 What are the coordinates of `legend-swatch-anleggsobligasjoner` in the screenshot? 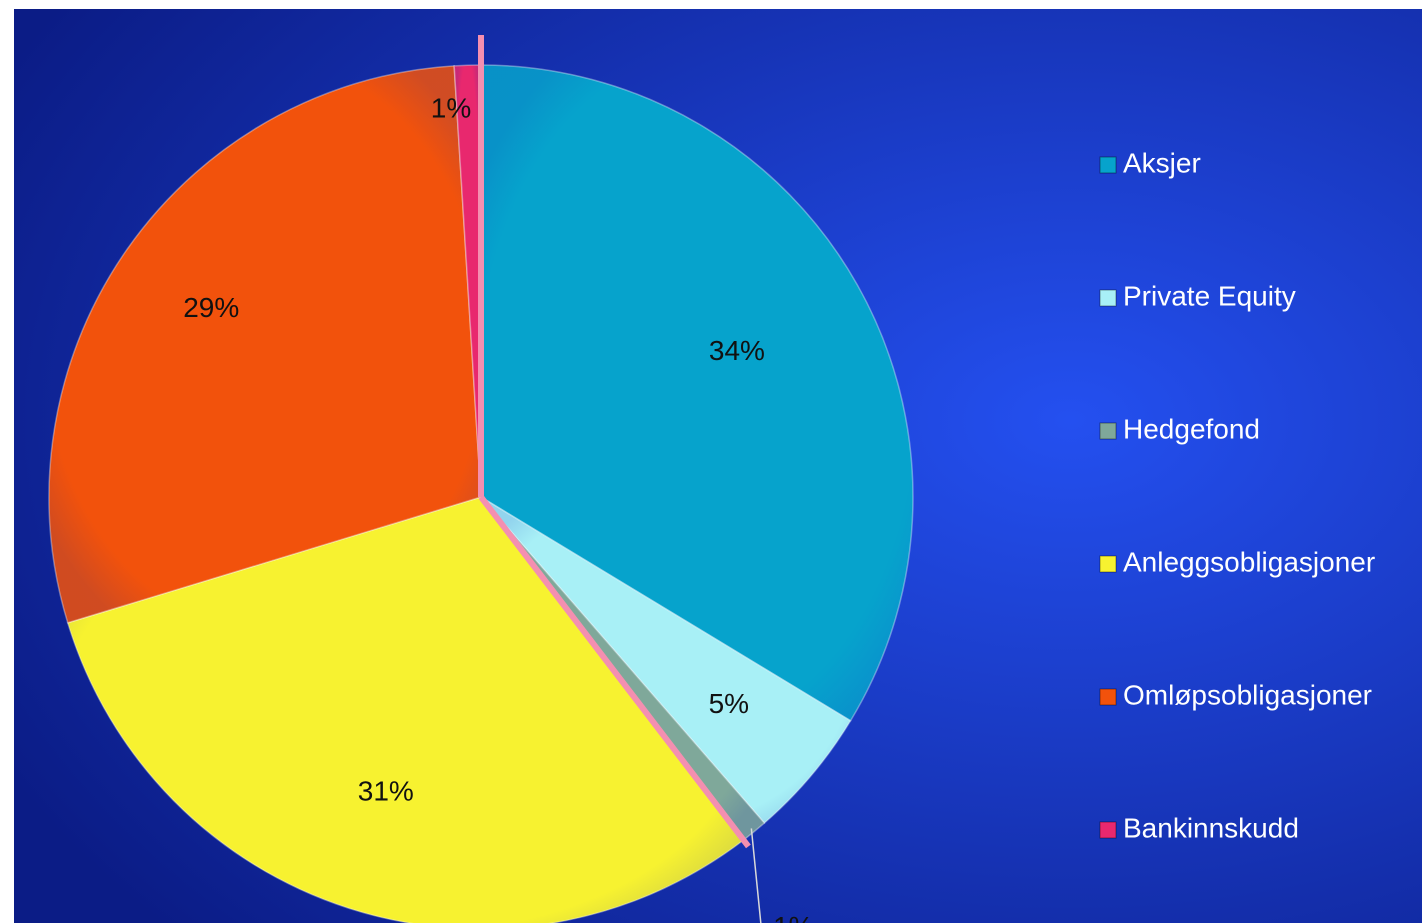 It's located at (1108, 564).